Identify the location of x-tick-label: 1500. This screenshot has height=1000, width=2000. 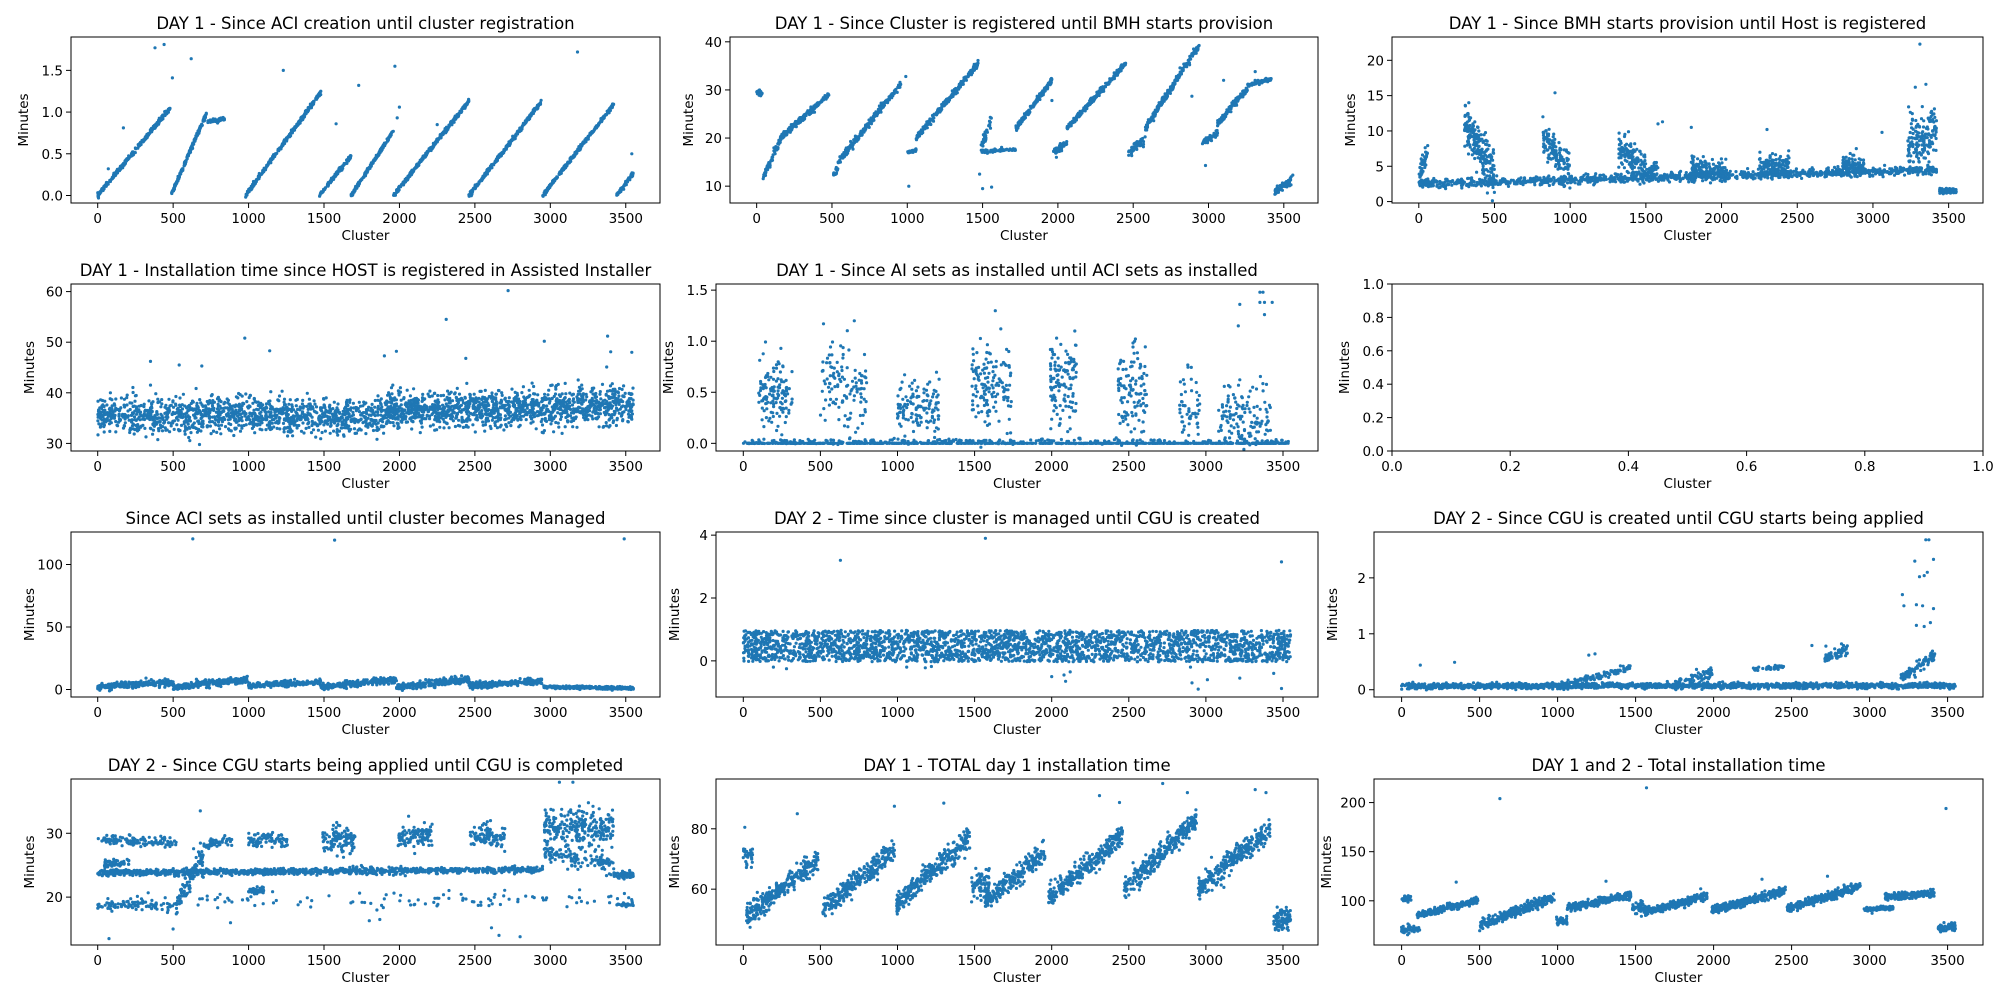
(324, 219).